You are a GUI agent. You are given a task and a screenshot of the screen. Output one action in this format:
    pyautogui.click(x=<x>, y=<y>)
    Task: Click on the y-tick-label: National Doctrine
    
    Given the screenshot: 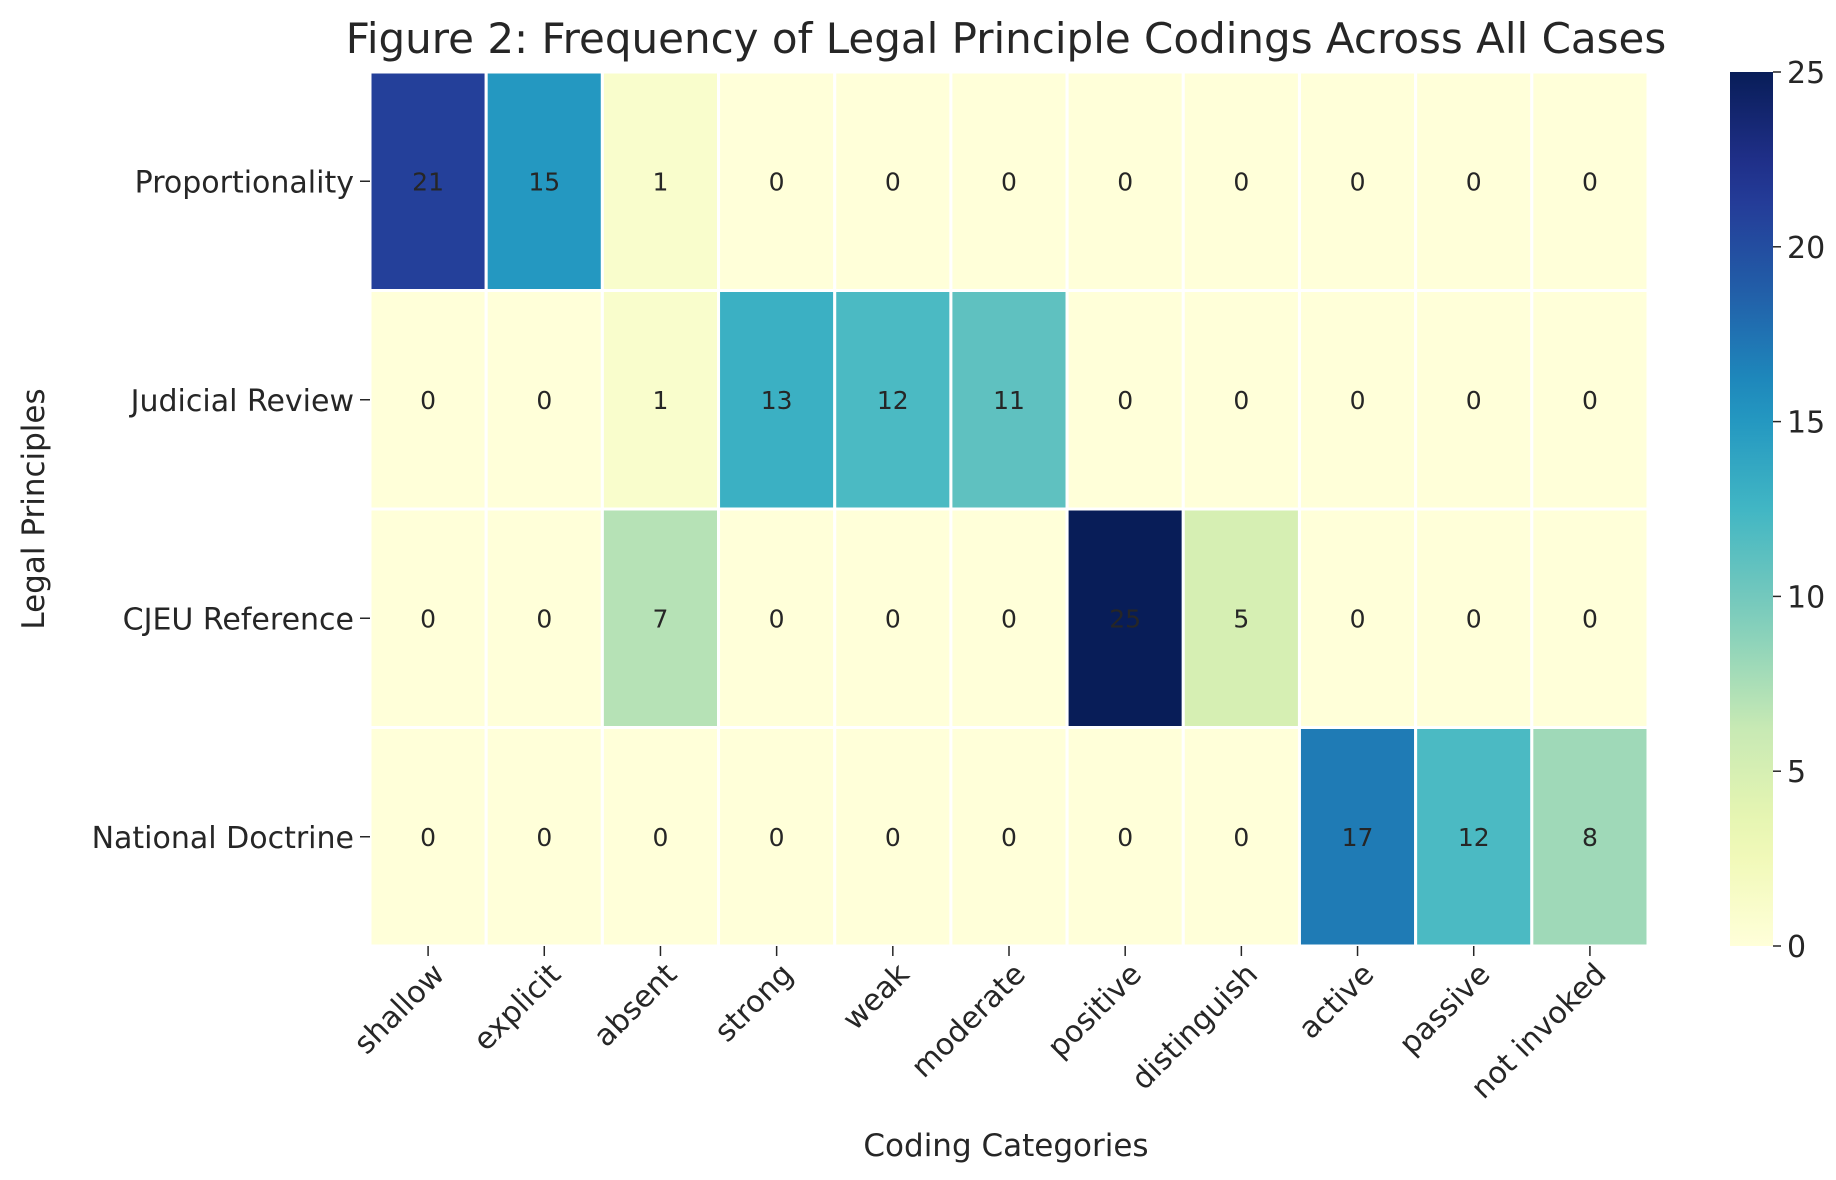 What is the action you would take?
    pyautogui.click(x=223, y=838)
    